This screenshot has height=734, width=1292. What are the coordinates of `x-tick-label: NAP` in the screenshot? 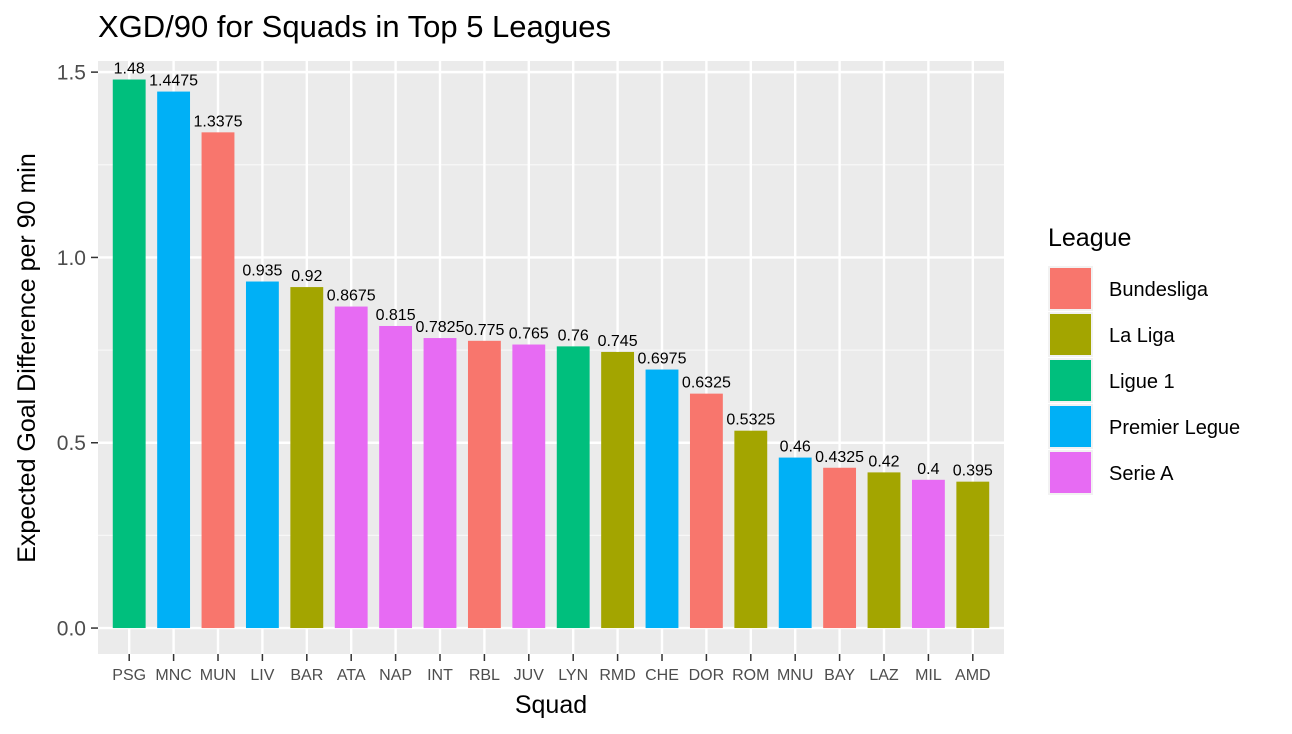 It's located at (395, 675).